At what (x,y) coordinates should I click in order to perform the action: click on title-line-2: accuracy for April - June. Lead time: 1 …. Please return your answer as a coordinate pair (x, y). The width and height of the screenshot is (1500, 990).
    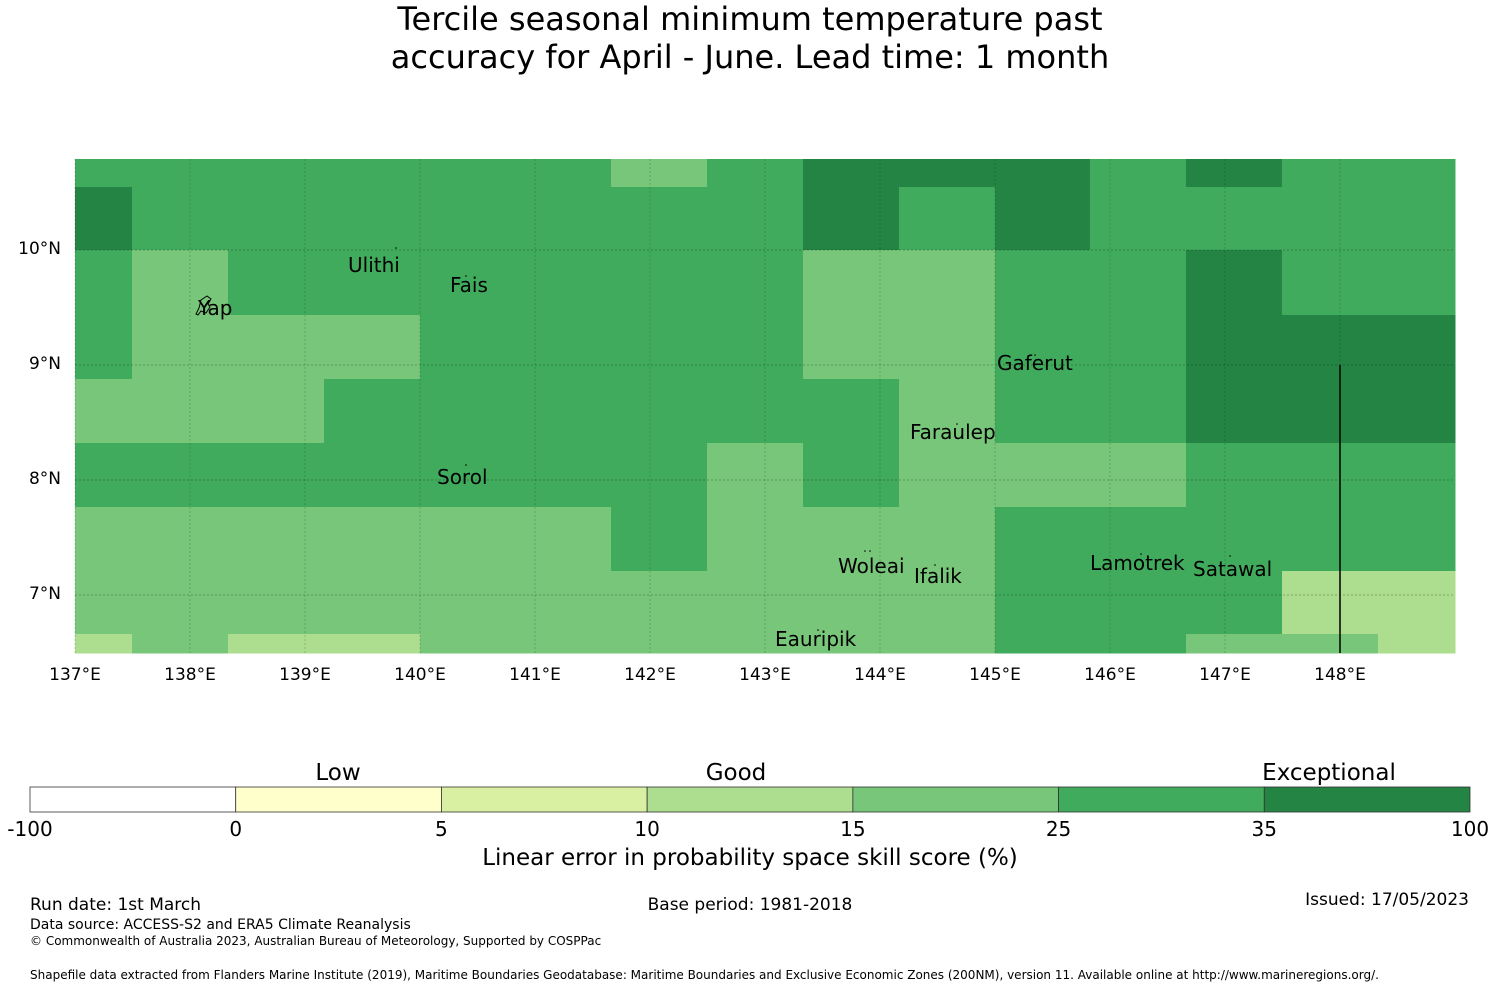
    Looking at the image, I should click on (750, 57).